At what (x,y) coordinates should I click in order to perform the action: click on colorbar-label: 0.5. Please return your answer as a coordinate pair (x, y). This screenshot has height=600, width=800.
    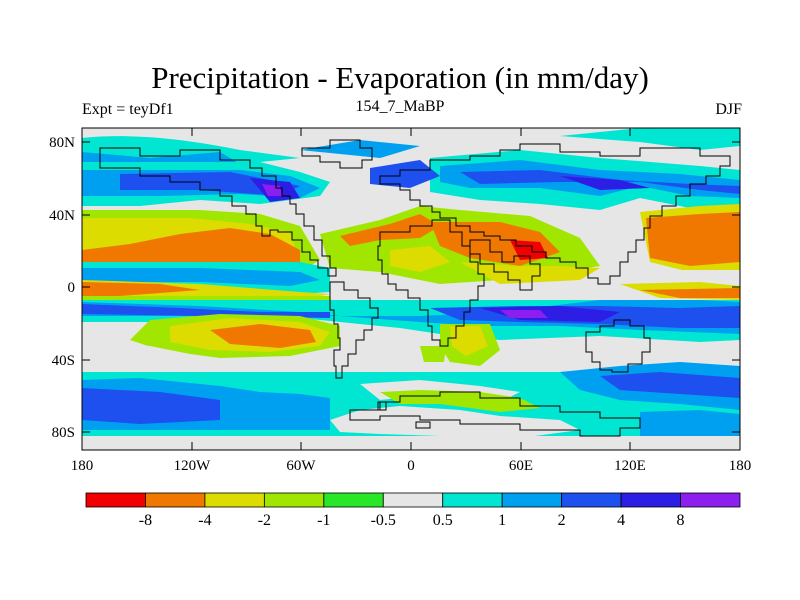
    Looking at the image, I should click on (443, 520).